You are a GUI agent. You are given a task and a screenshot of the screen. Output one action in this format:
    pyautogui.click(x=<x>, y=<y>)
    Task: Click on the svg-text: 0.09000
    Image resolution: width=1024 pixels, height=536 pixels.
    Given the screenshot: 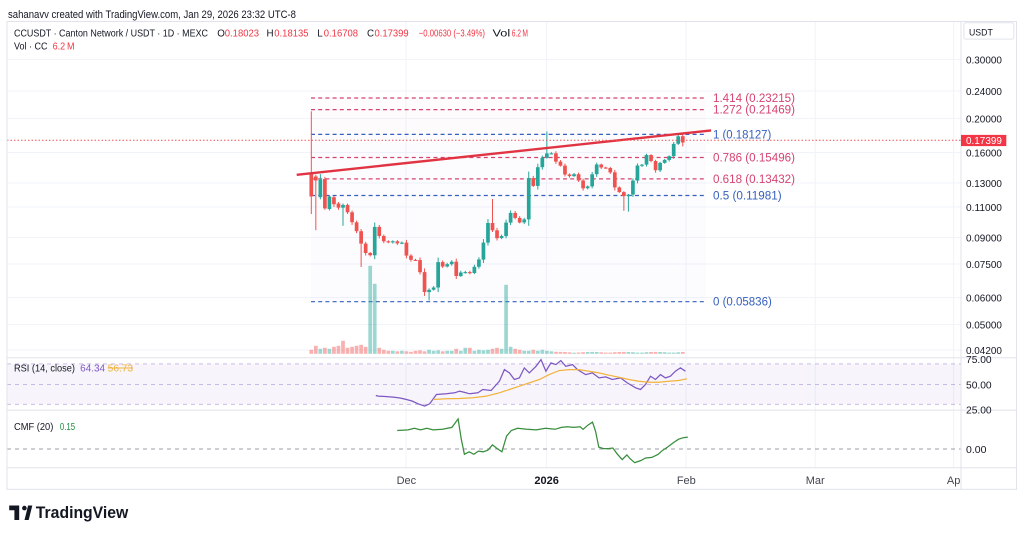 What is the action you would take?
    pyautogui.click(x=984, y=238)
    